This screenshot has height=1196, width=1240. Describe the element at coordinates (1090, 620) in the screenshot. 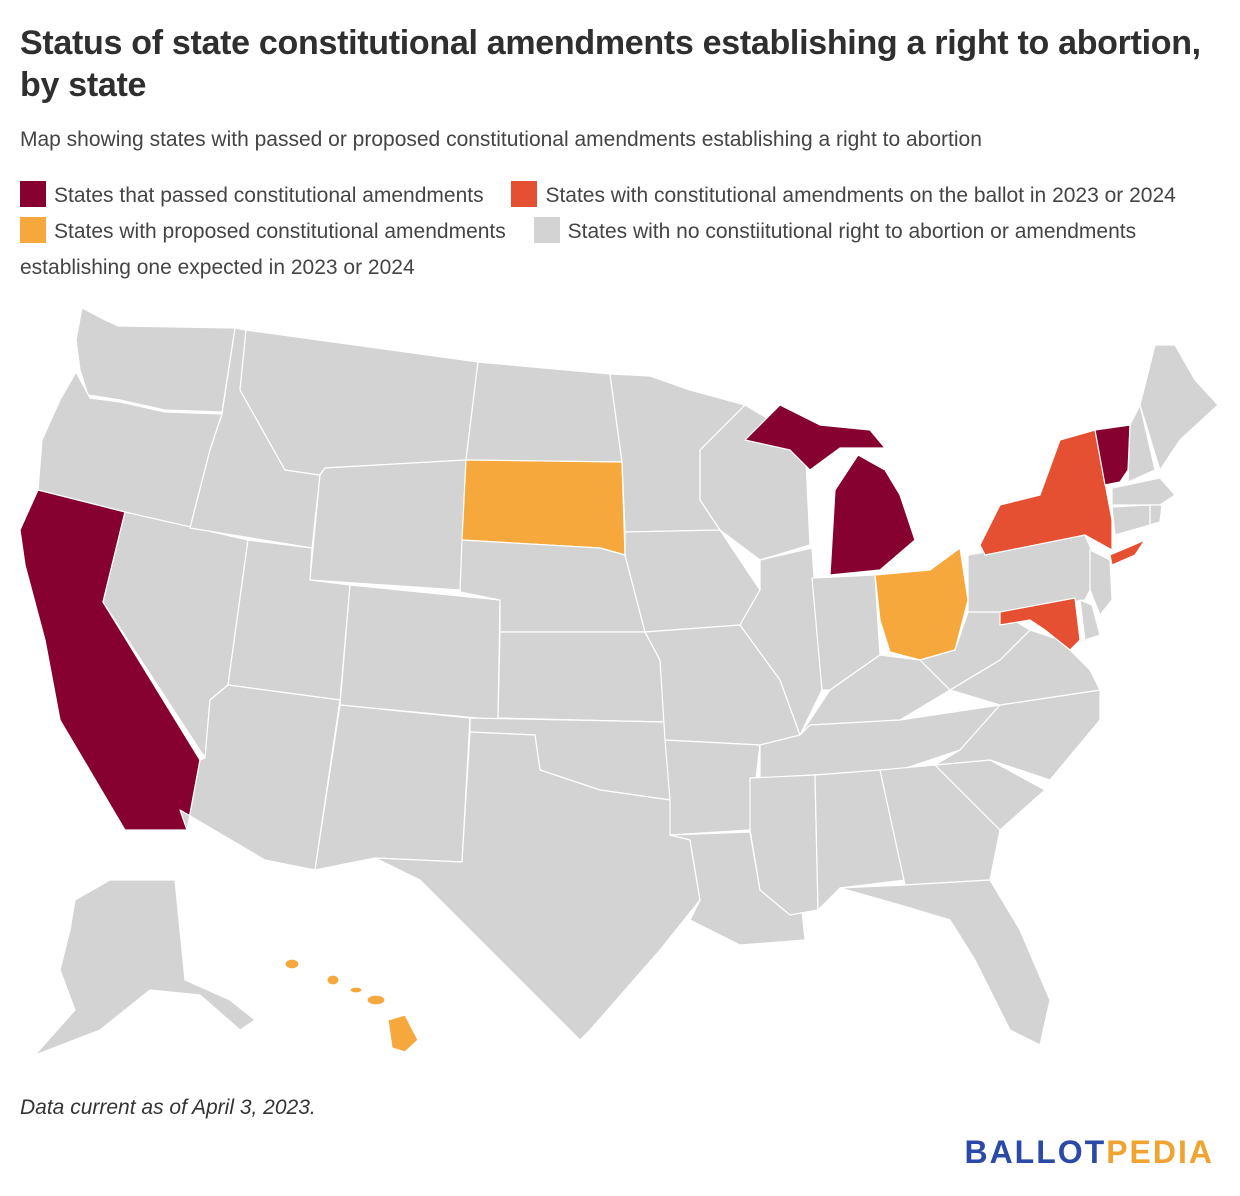

I see `state-delaware` at that location.